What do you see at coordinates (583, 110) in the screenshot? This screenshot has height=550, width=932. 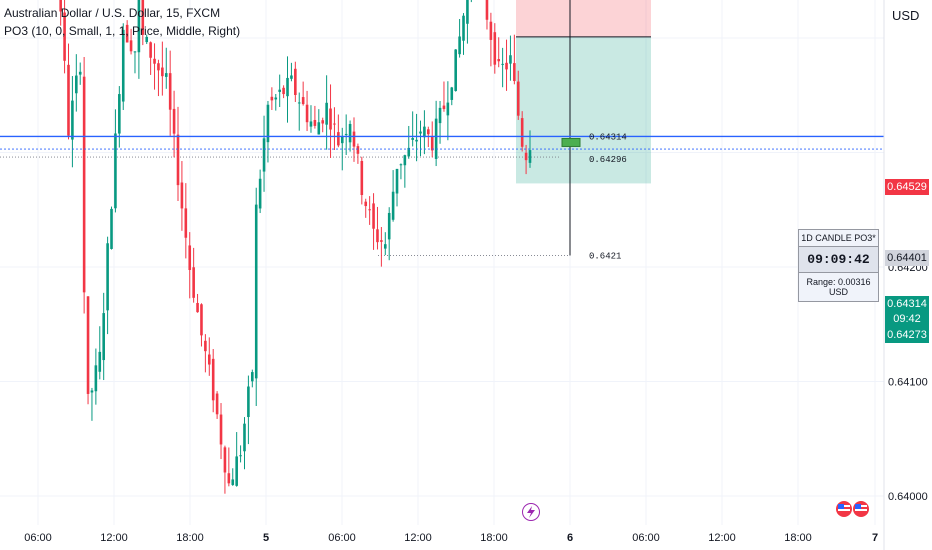 I see `projection-lower-box` at bounding box center [583, 110].